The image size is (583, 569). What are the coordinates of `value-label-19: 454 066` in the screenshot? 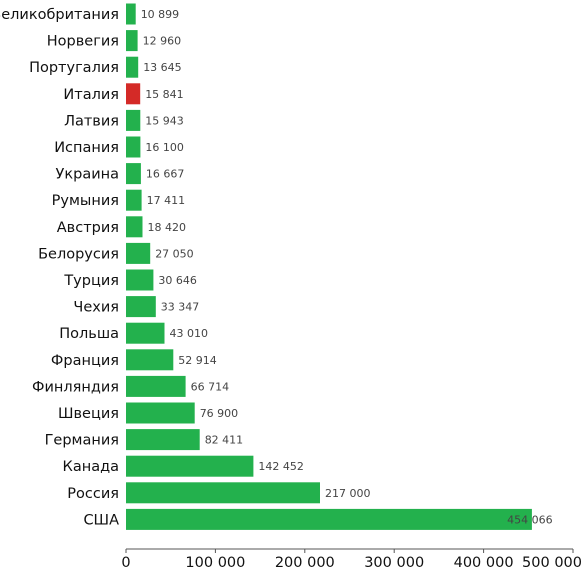 It's located at (529, 519).